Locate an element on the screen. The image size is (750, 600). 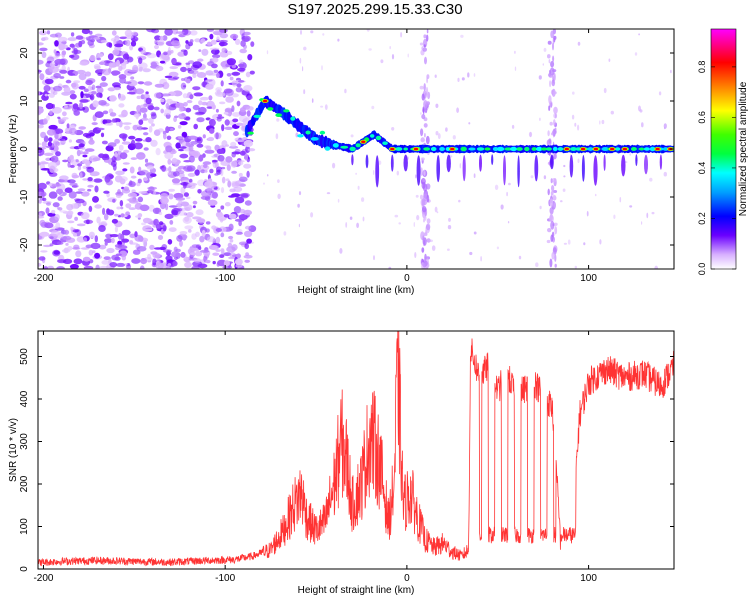
snr-y-label: SNR (10 * v/v) is located at coordinates (13, 450).